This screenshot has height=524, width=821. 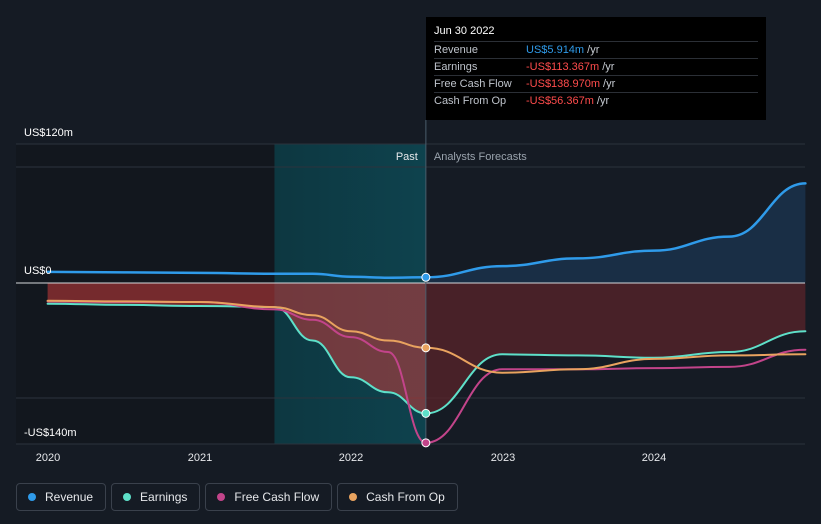 What do you see at coordinates (615, 348) in the screenshot?
I see `earnings-area-forecast` at bounding box center [615, 348].